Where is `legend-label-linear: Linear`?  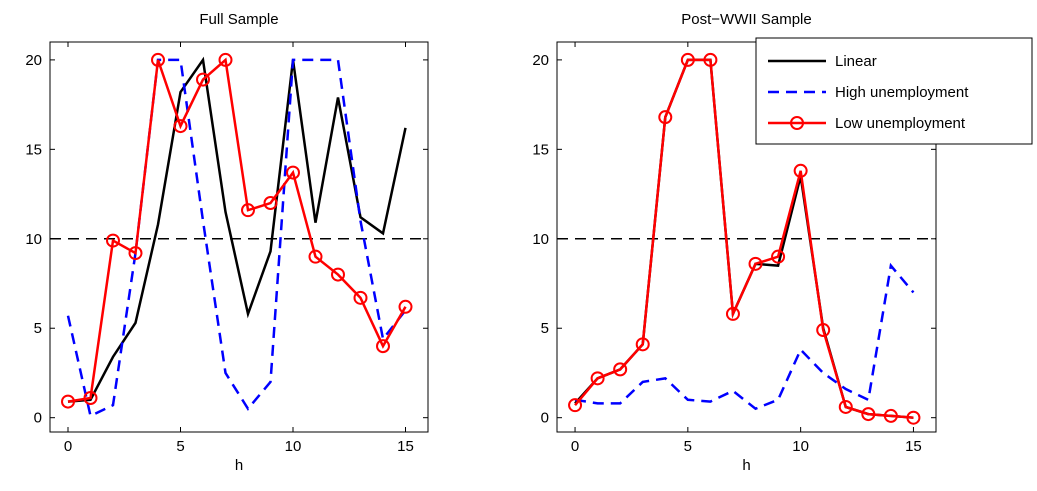
legend-label-linear: Linear is located at coordinates (856, 61).